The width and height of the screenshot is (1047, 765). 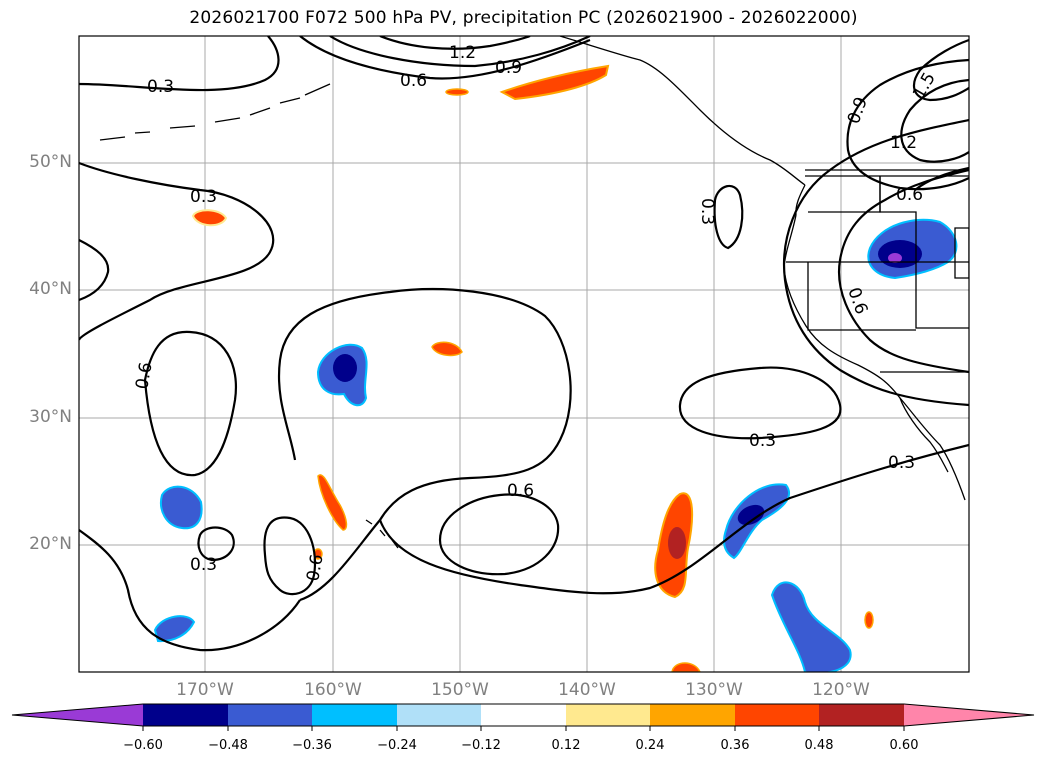 What do you see at coordinates (50, 417) in the screenshot?
I see `lat-tick-label: 30°N` at bounding box center [50, 417].